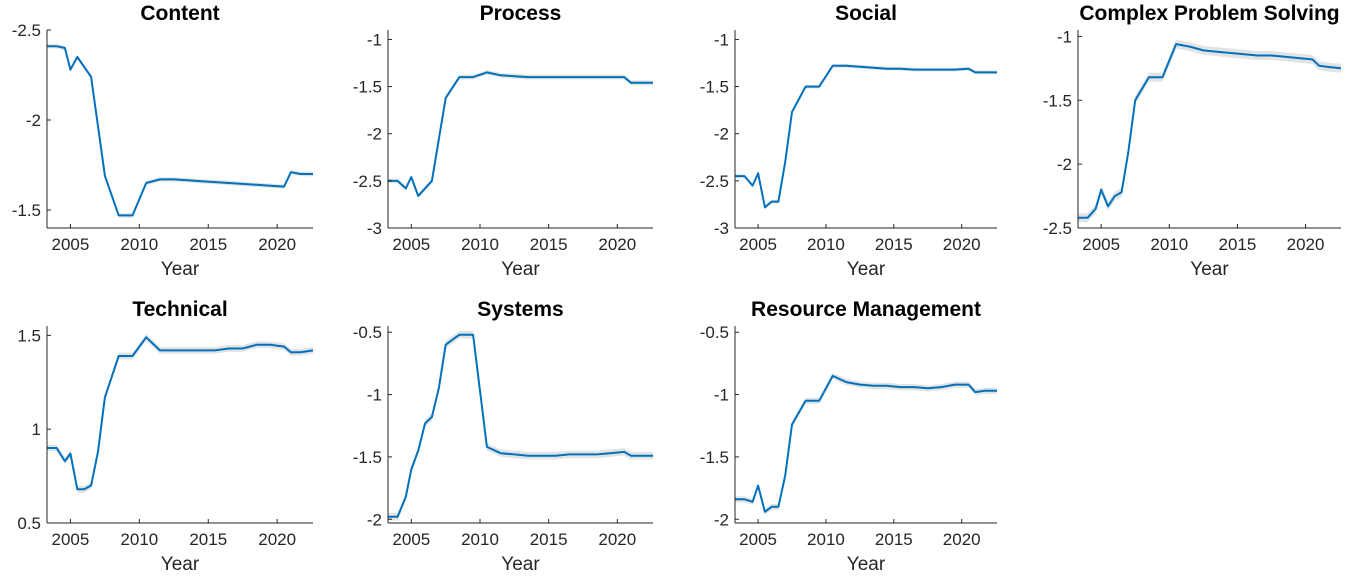 Image resolution: width=1352 pixels, height=583 pixels. What do you see at coordinates (520, 309) in the screenshot?
I see `subplot-title: Systems` at bounding box center [520, 309].